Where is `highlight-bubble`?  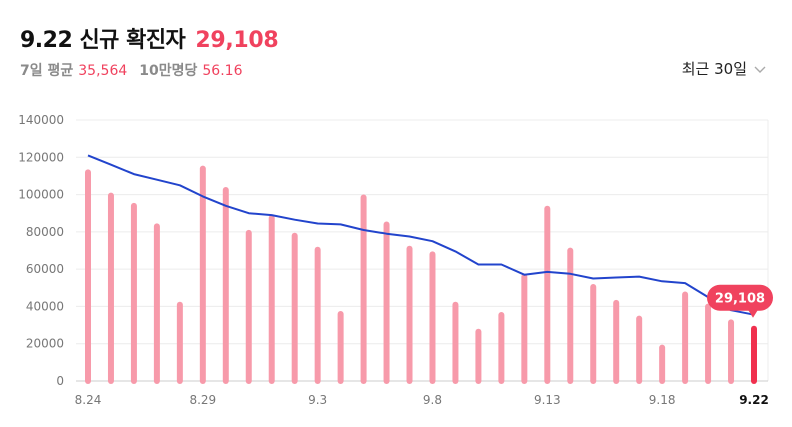 highlight-bubble is located at coordinates (740, 297).